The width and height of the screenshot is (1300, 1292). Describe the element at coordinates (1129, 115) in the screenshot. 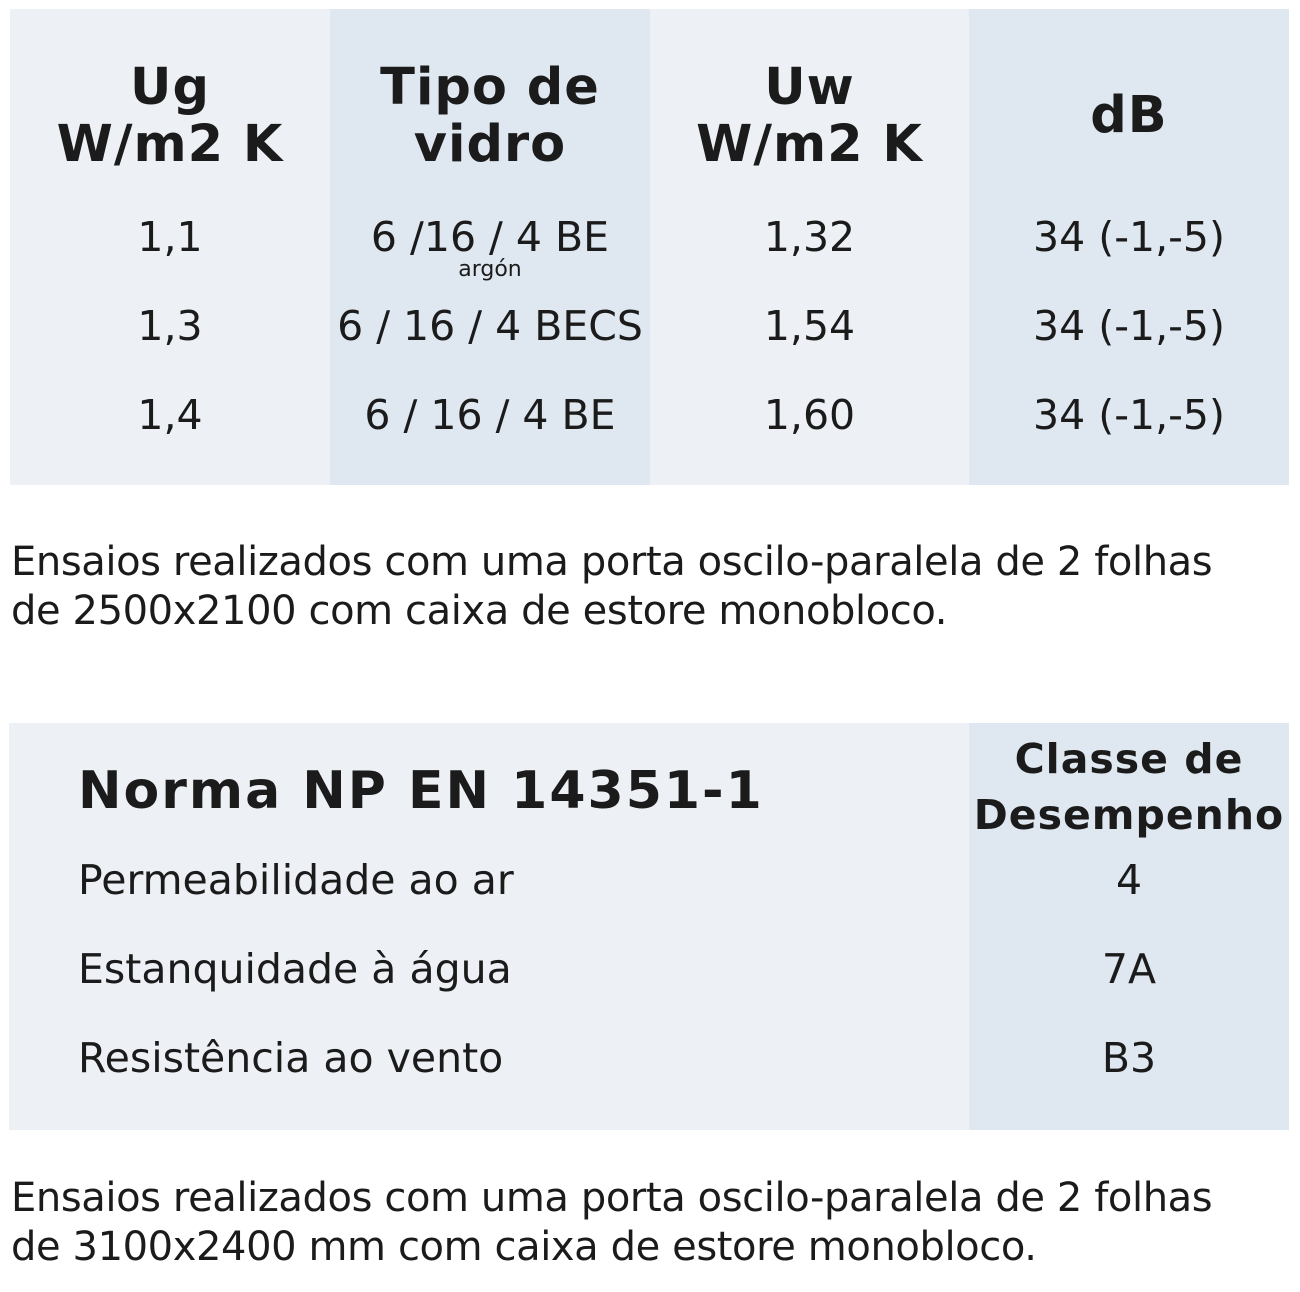

I see `column-header-db: dB` at that location.